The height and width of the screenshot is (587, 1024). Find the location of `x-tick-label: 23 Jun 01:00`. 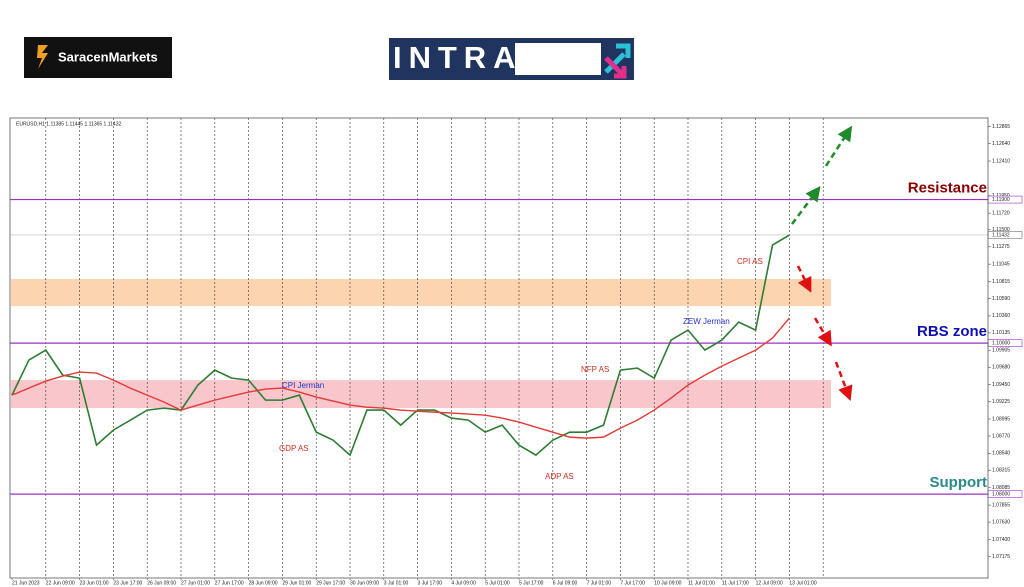

x-tick-label: 23 Jun 01:00 is located at coordinates (94, 583).